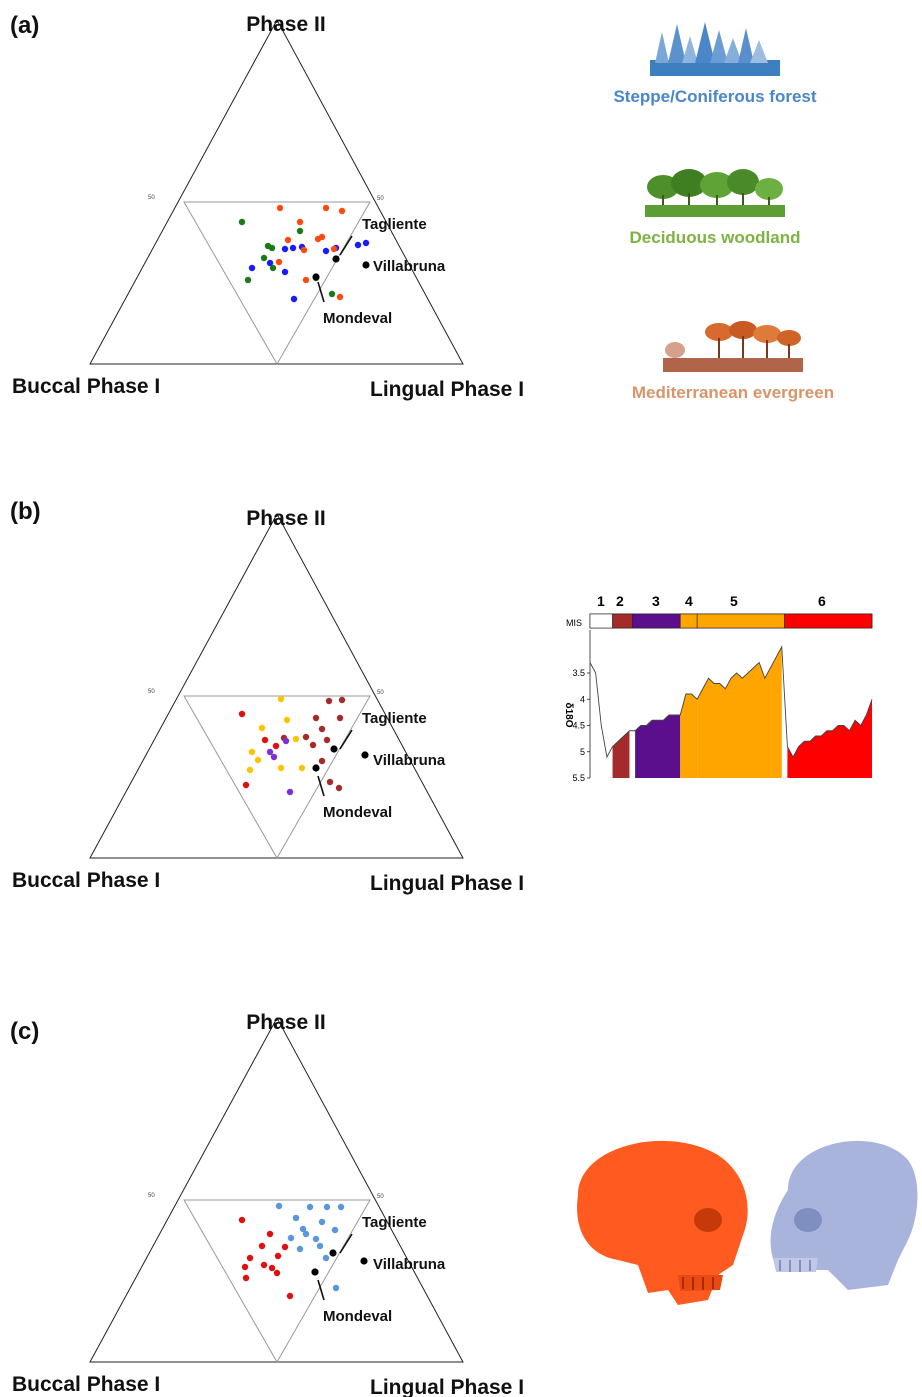  What do you see at coordinates (277, 1281) in the screenshot?
I see `ternary-inner-triangle` at bounding box center [277, 1281].